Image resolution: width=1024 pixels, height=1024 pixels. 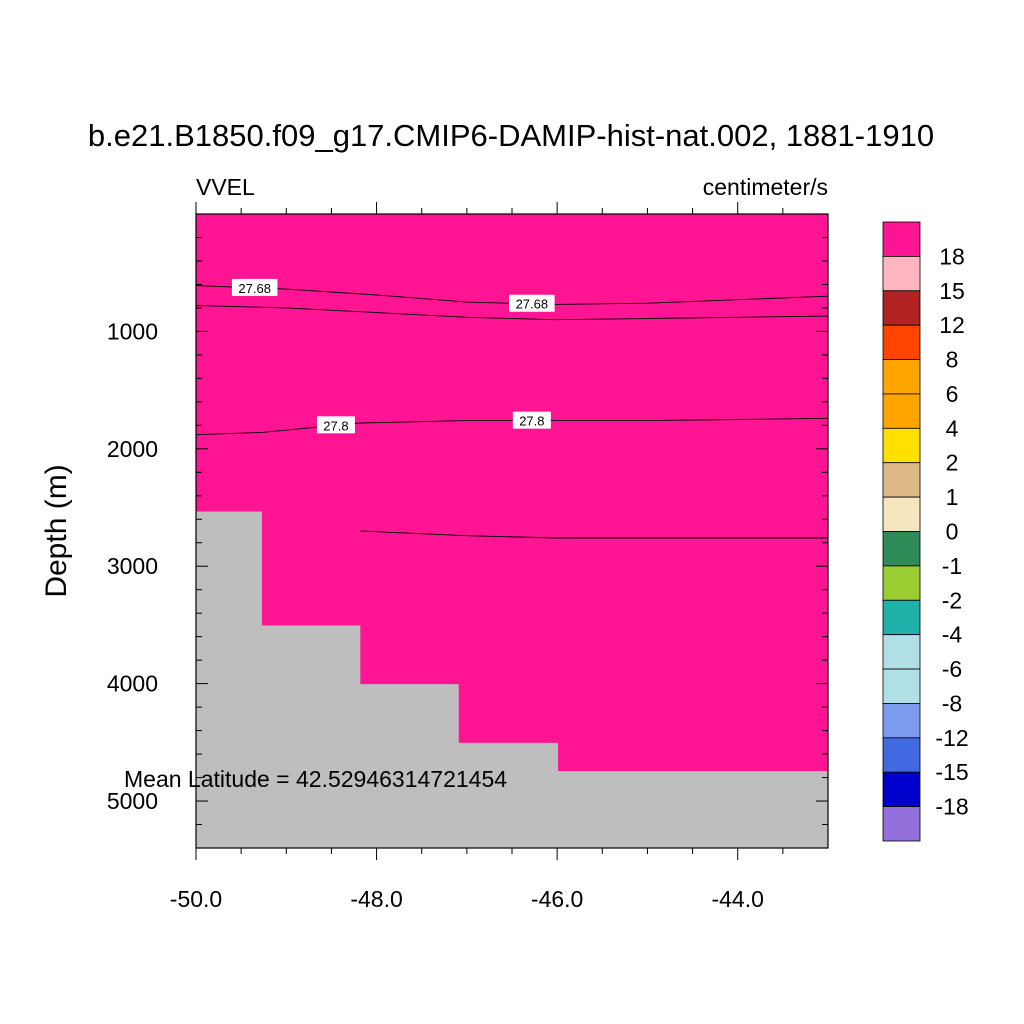 I want to click on y-axis-label: Depth (m), so click(x=56, y=530).